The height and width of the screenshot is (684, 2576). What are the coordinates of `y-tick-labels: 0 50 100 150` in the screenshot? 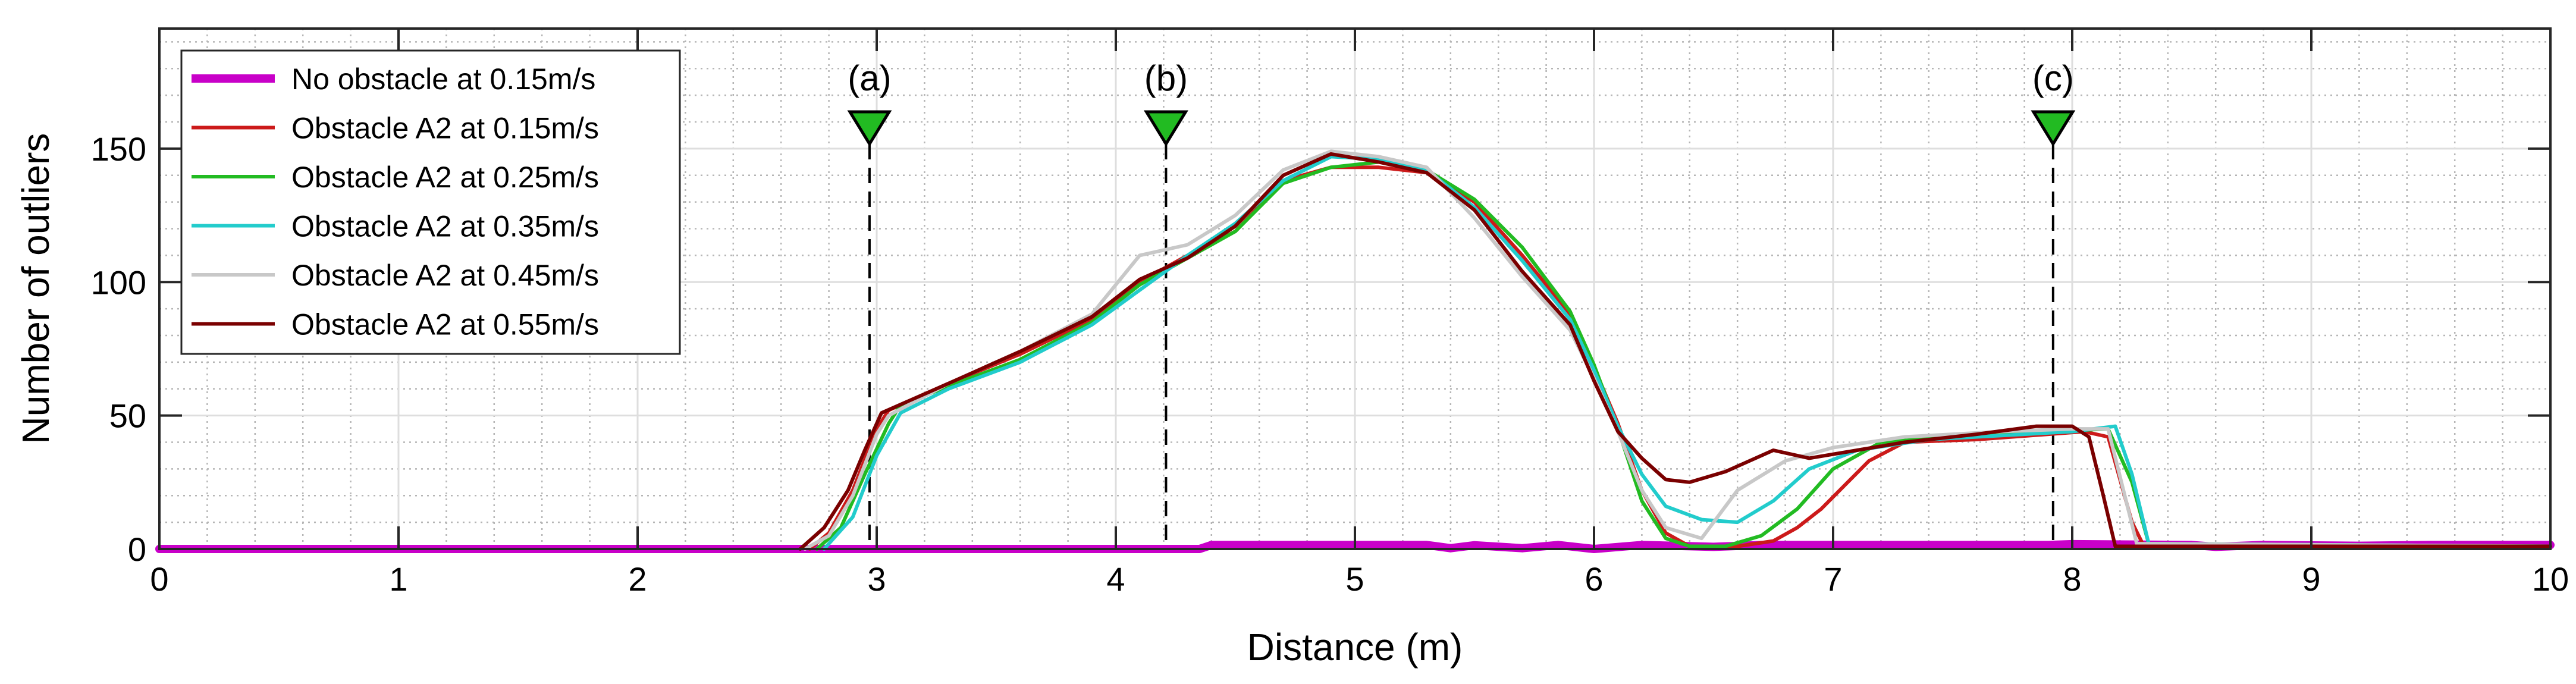 It's located at (118, 349).